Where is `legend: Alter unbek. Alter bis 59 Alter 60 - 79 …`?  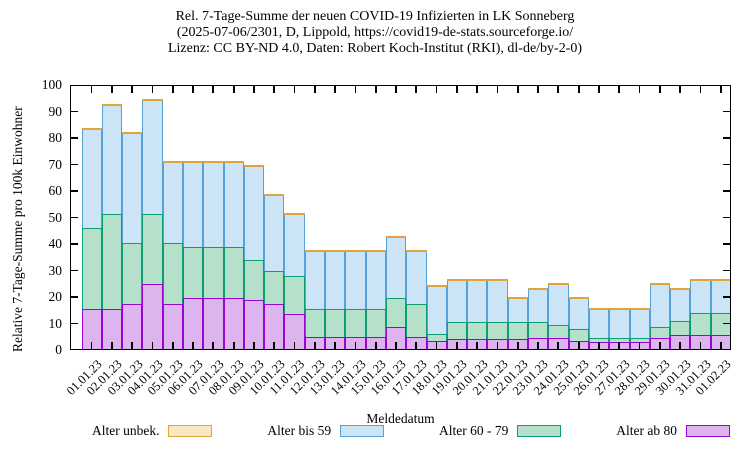 legend: Alter unbek. Alter bis 59 Alter 60 - 79 … is located at coordinates (411, 431).